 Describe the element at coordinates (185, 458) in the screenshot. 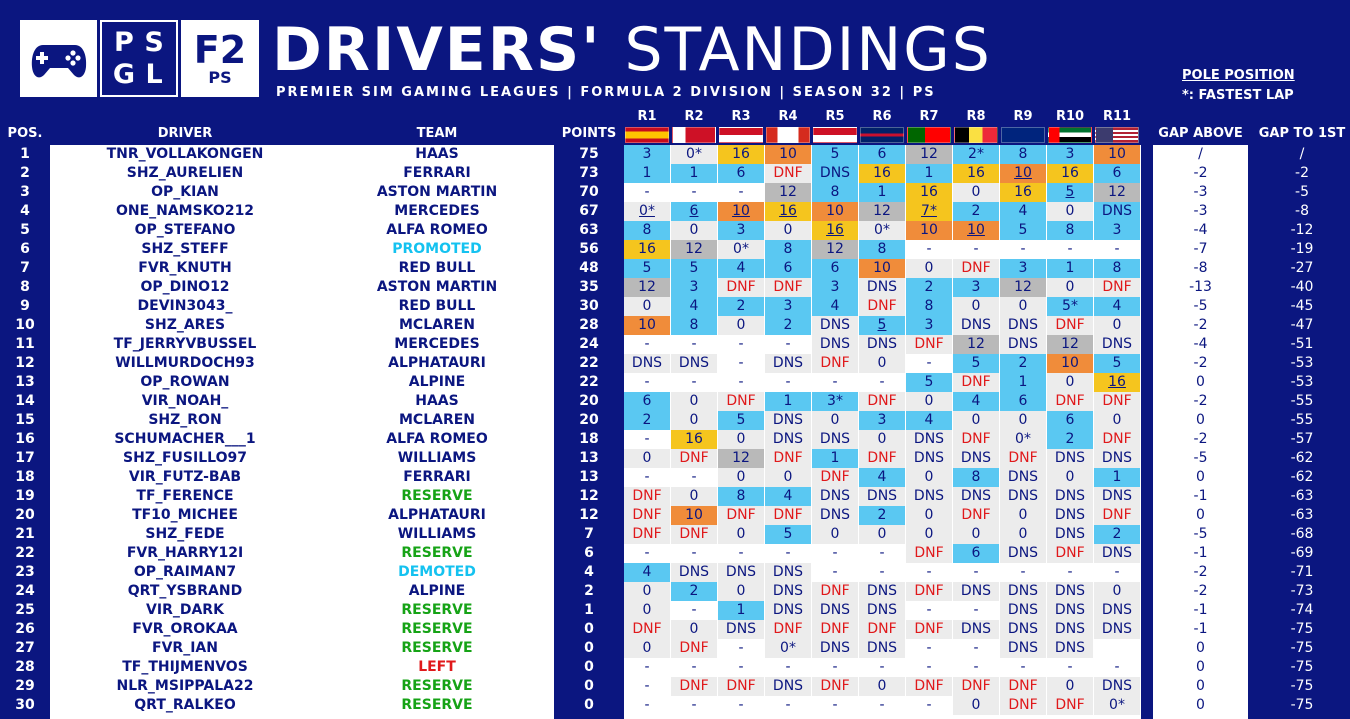

I see `driver-name: SHZ_FUSILLO97` at that location.